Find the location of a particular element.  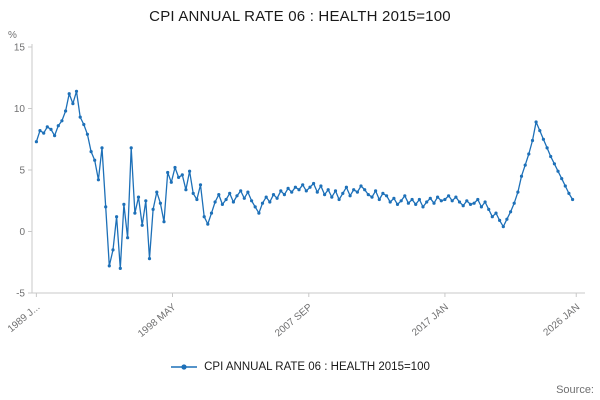

source-label: Source: is located at coordinates (575, 390).